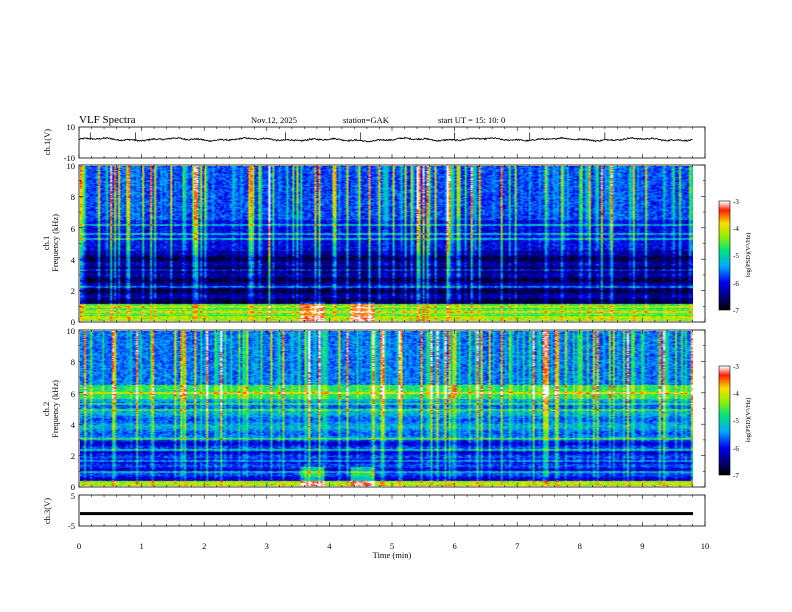  What do you see at coordinates (392, 555) in the screenshot?
I see `time-axis-label: Time (min)` at bounding box center [392, 555].